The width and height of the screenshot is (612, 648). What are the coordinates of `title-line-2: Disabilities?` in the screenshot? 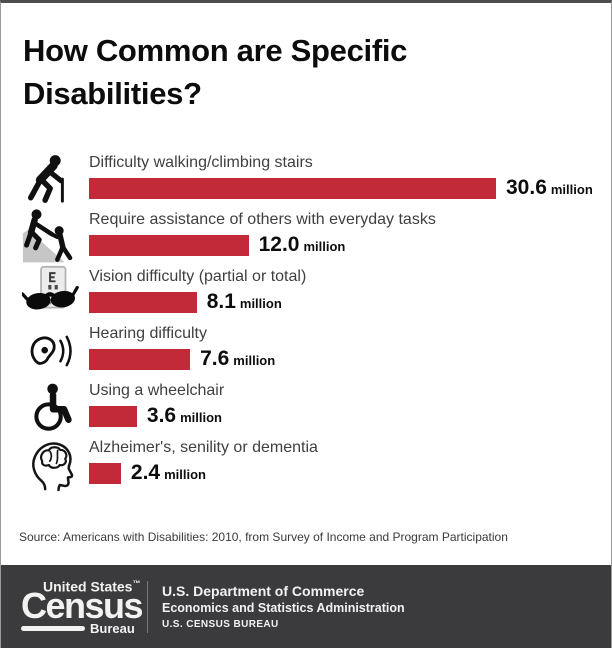 It's located at (112, 93).